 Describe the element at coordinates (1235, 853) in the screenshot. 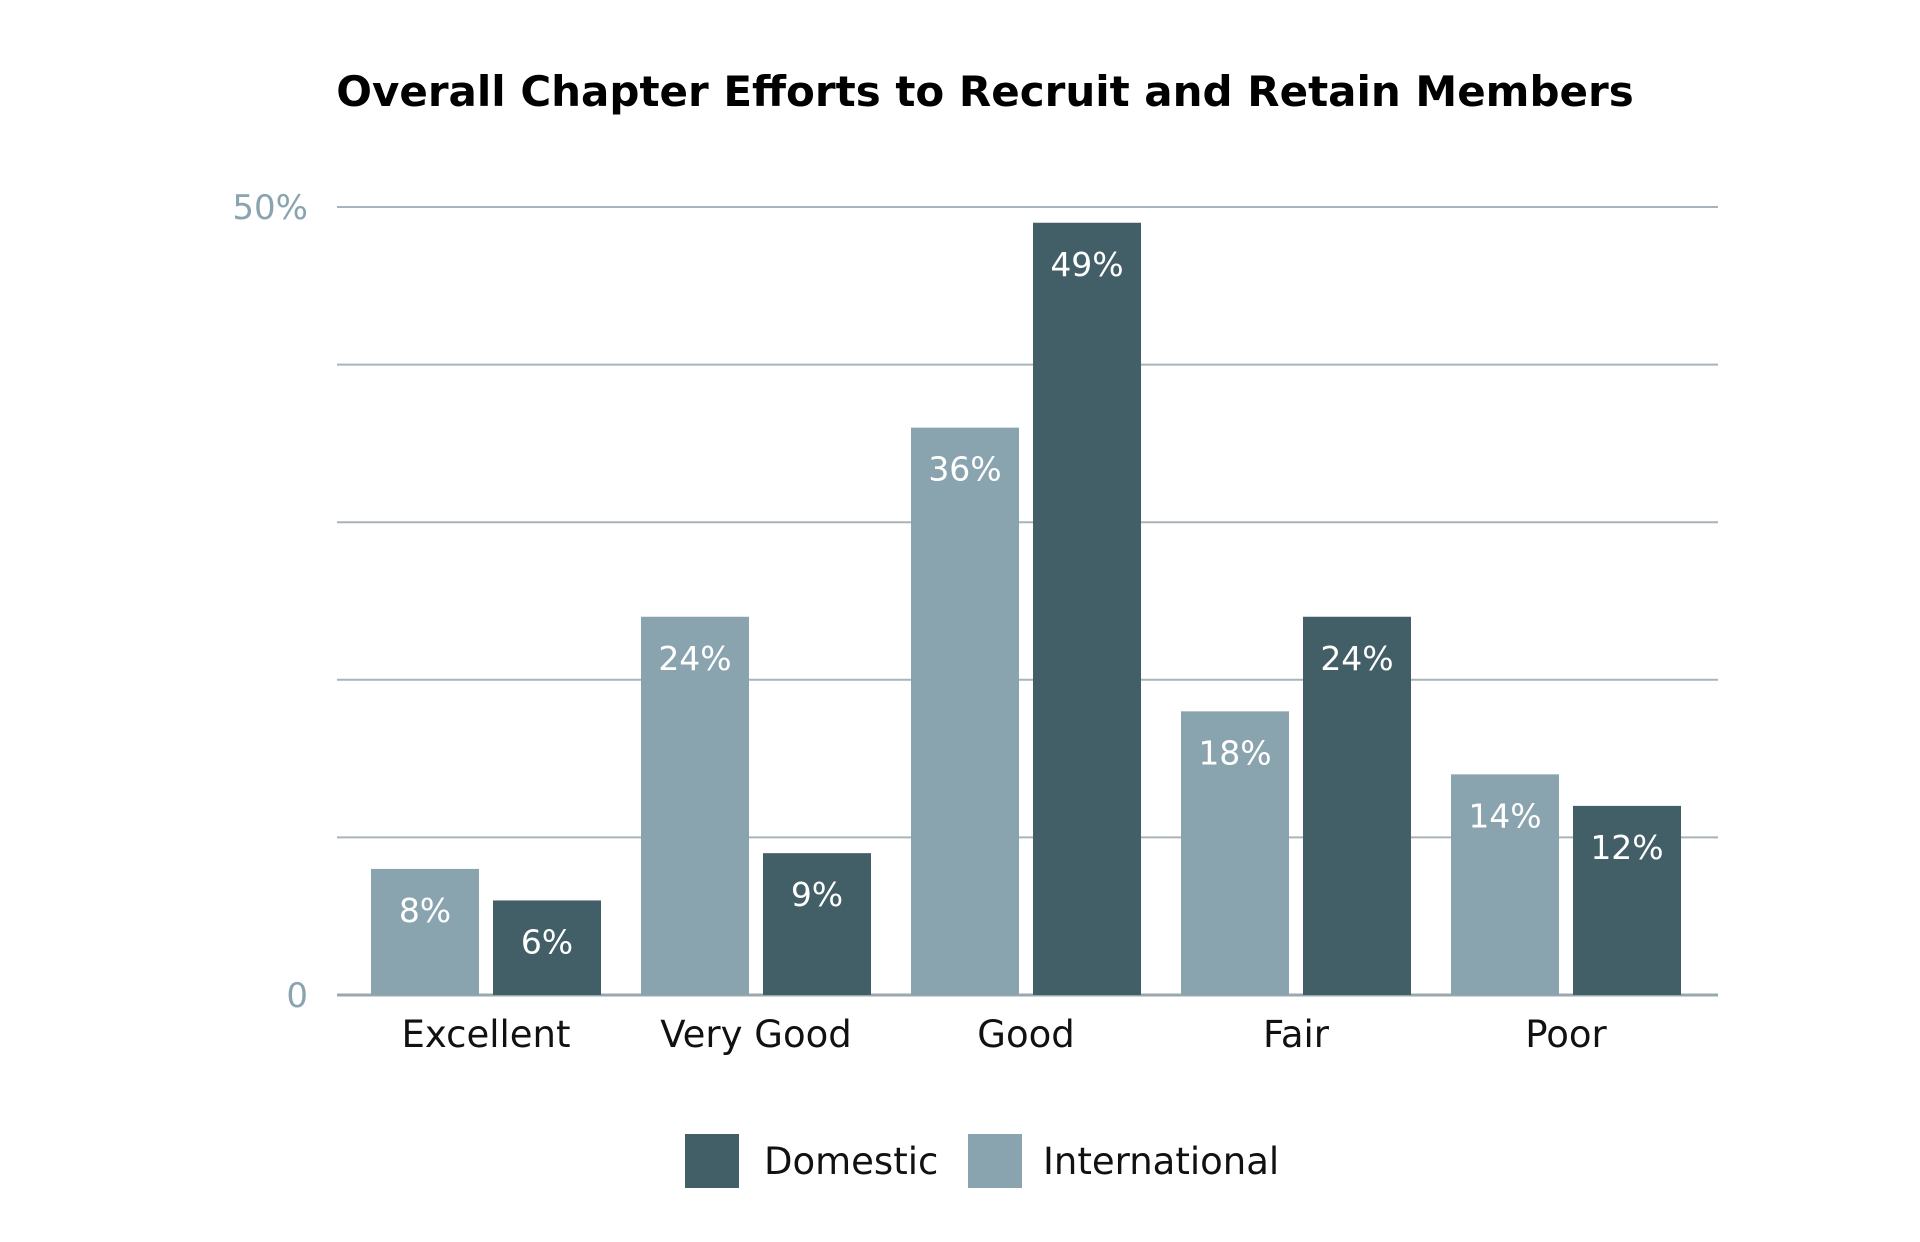

I see `bar-international-fair` at that location.